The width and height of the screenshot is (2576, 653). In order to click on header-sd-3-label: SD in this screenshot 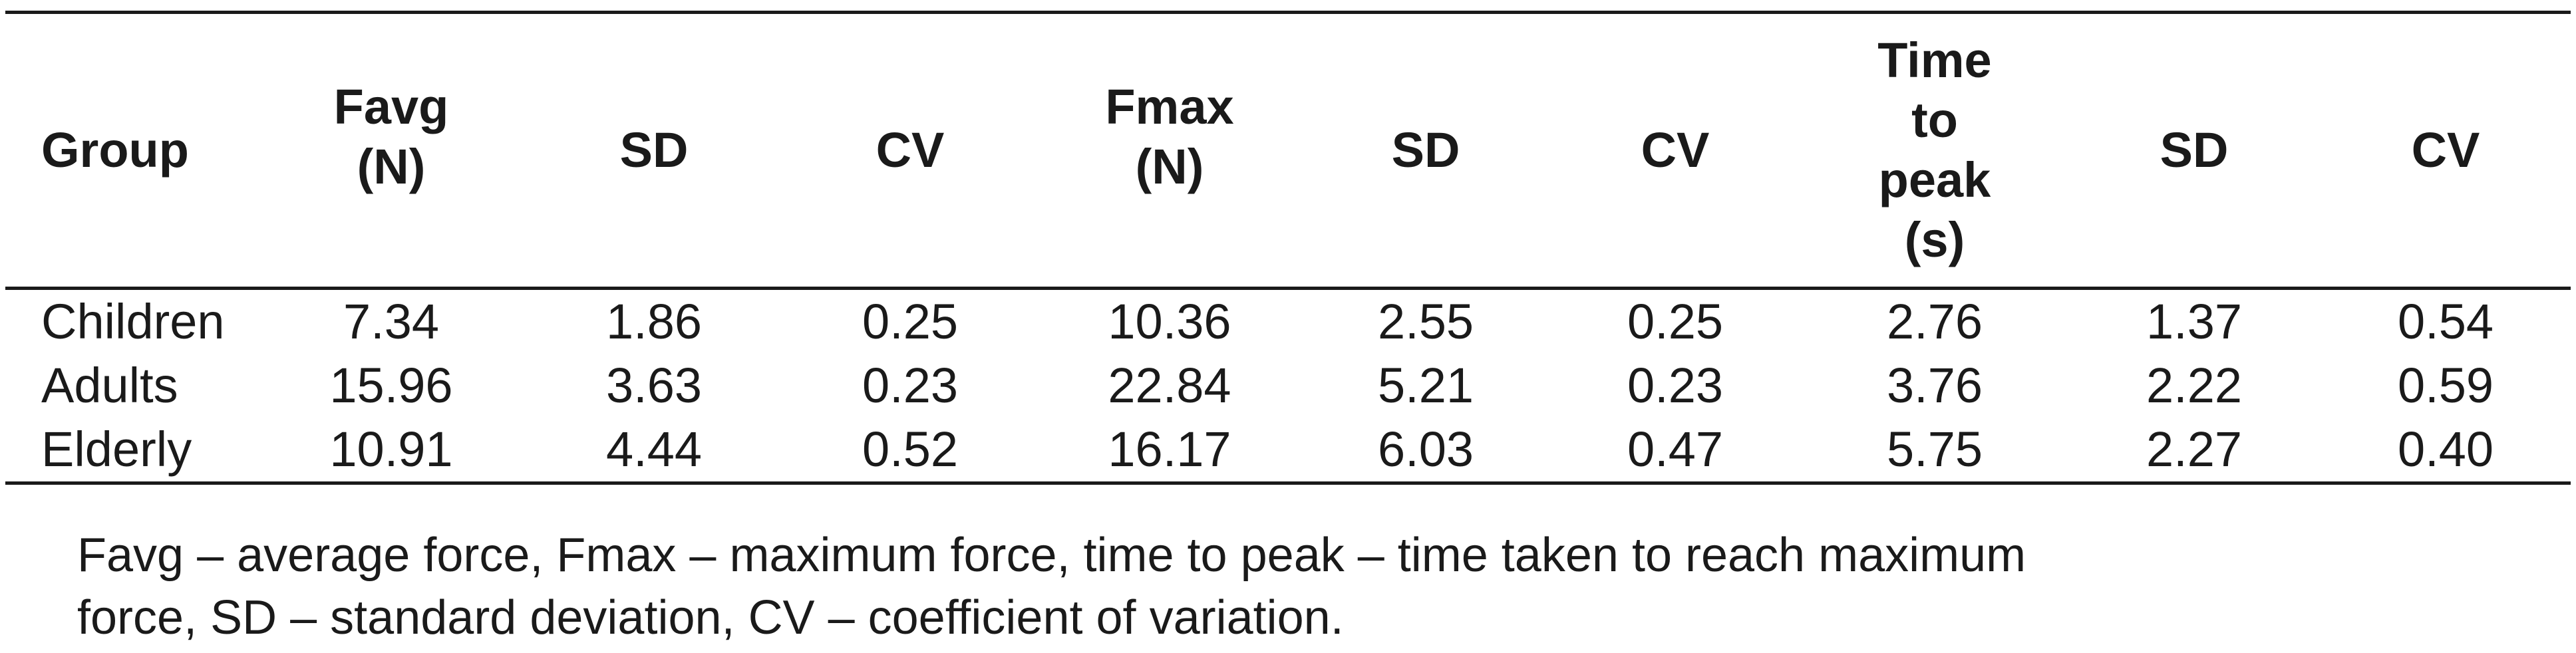, I will do `click(2194, 150)`.